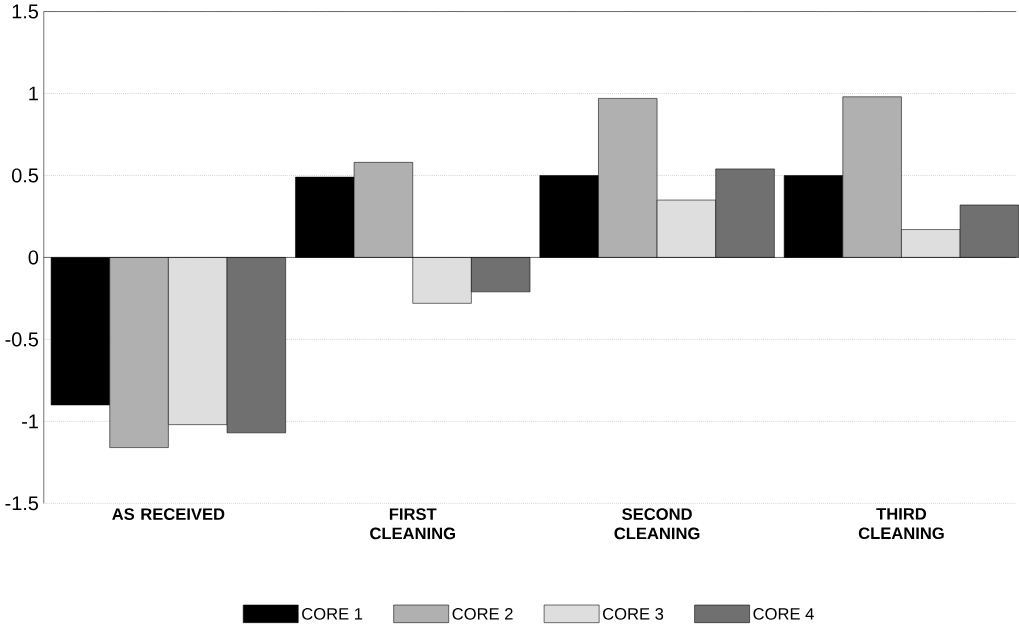 The width and height of the screenshot is (1019, 627). Describe the element at coordinates (657, 524) in the screenshot. I see `x-tick-label: SECOND CLEANING` at that location.